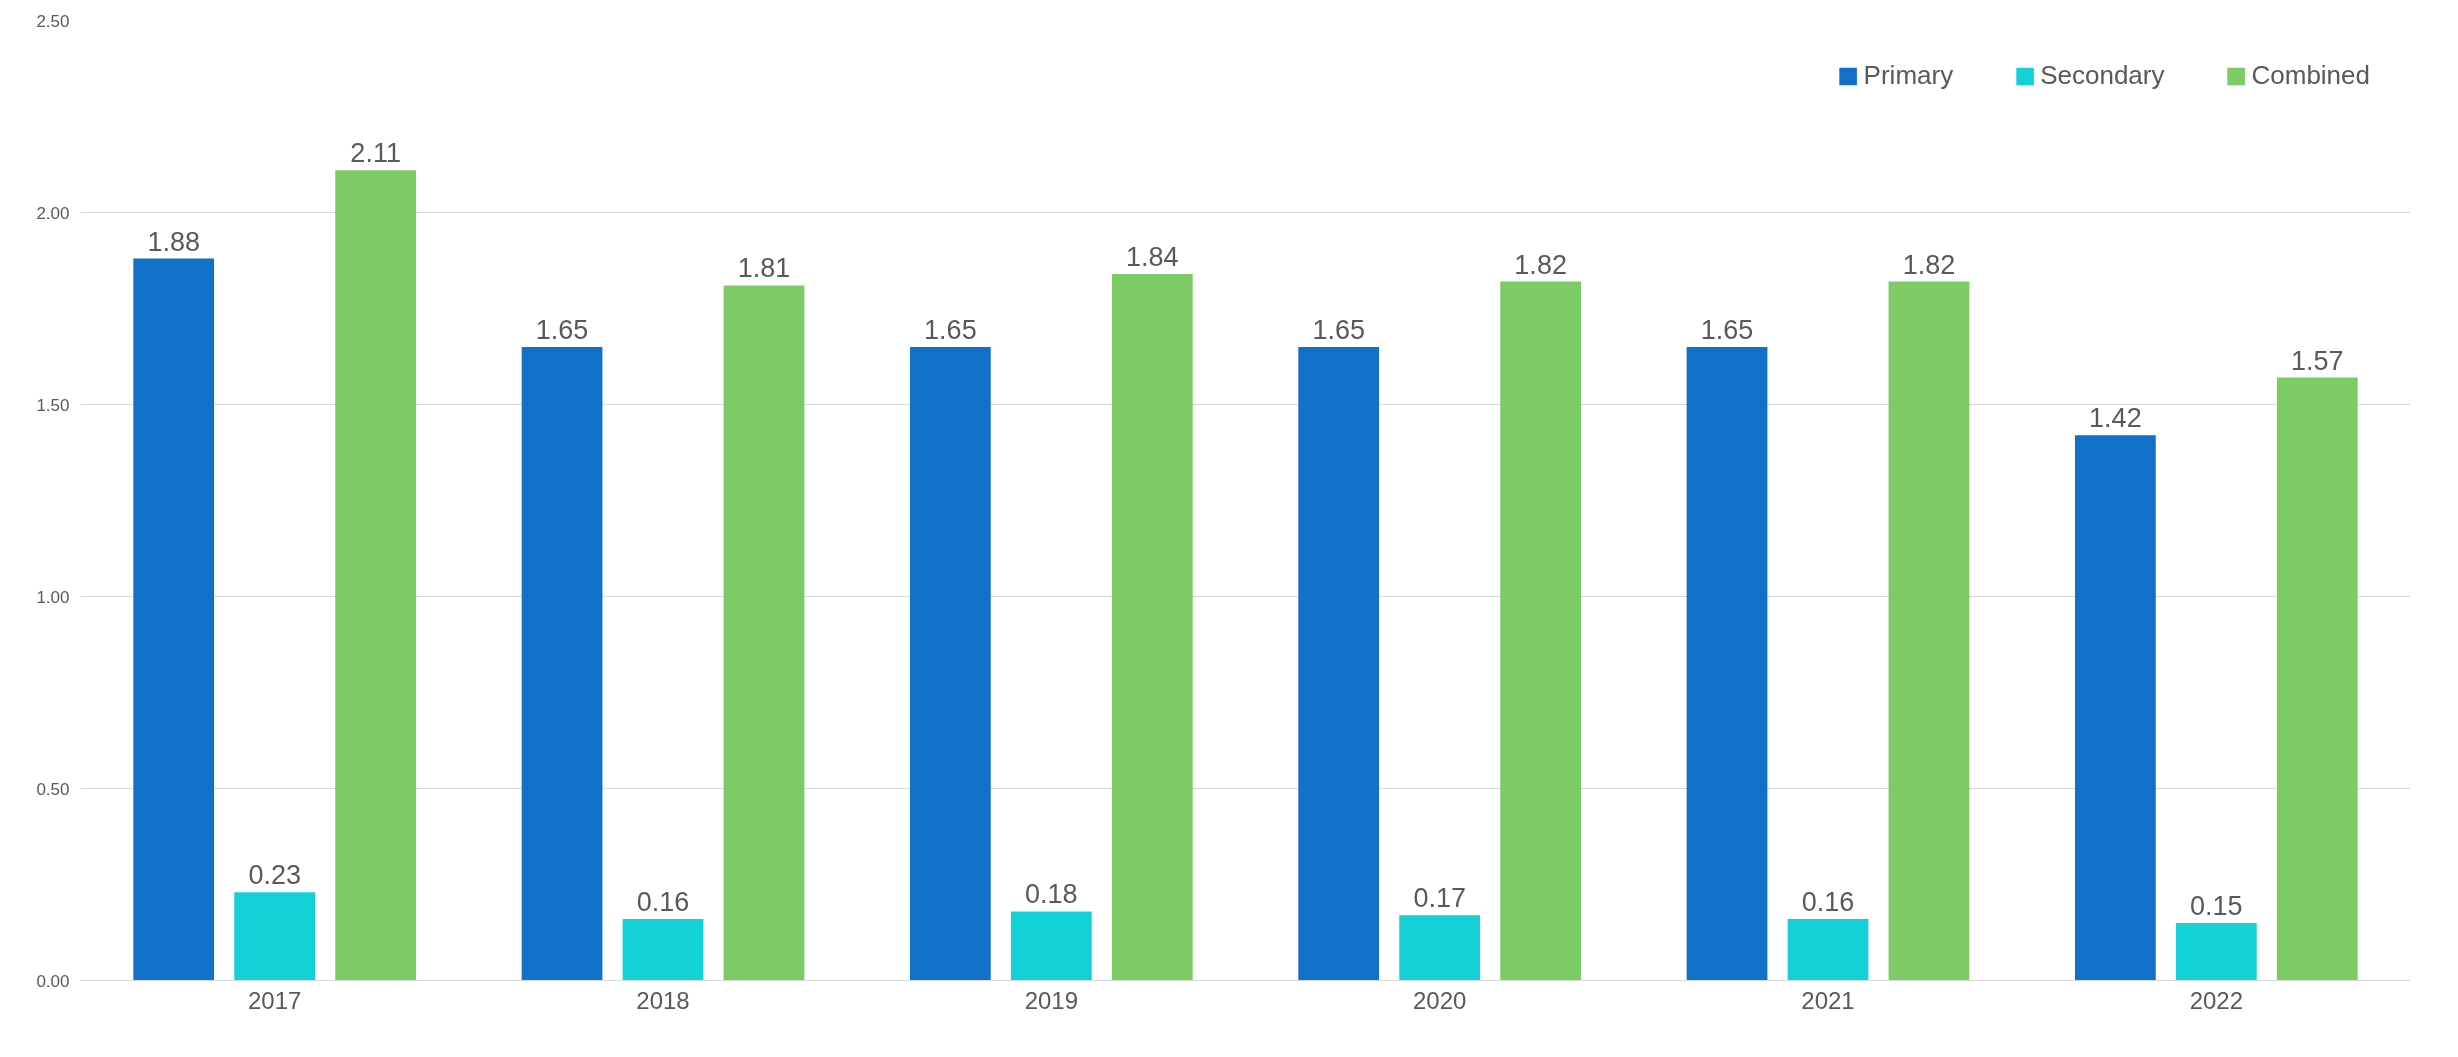 This screenshot has width=2458, height=1057. I want to click on data-label: 1.57, so click(2317, 360).